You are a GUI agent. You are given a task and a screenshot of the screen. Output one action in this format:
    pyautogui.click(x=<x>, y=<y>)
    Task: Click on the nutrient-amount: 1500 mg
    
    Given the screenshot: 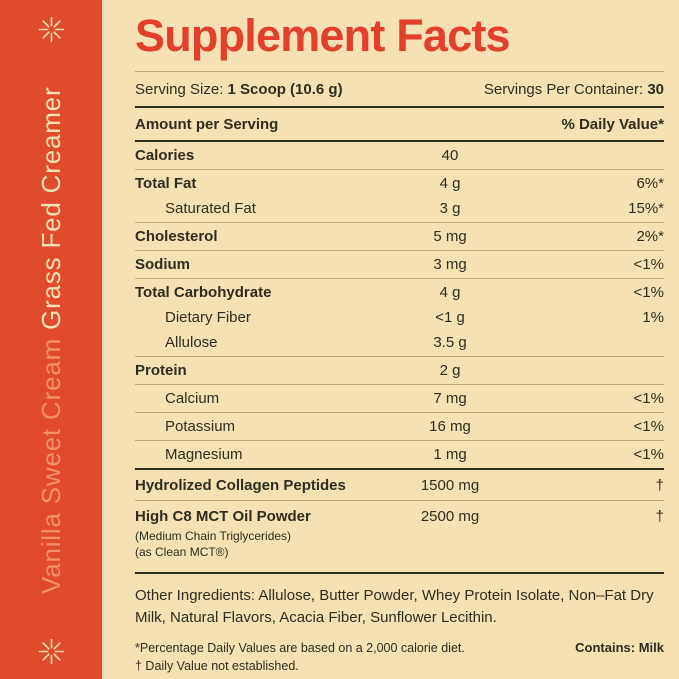 What is the action you would take?
    pyautogui.click(x=450, y=486)
    